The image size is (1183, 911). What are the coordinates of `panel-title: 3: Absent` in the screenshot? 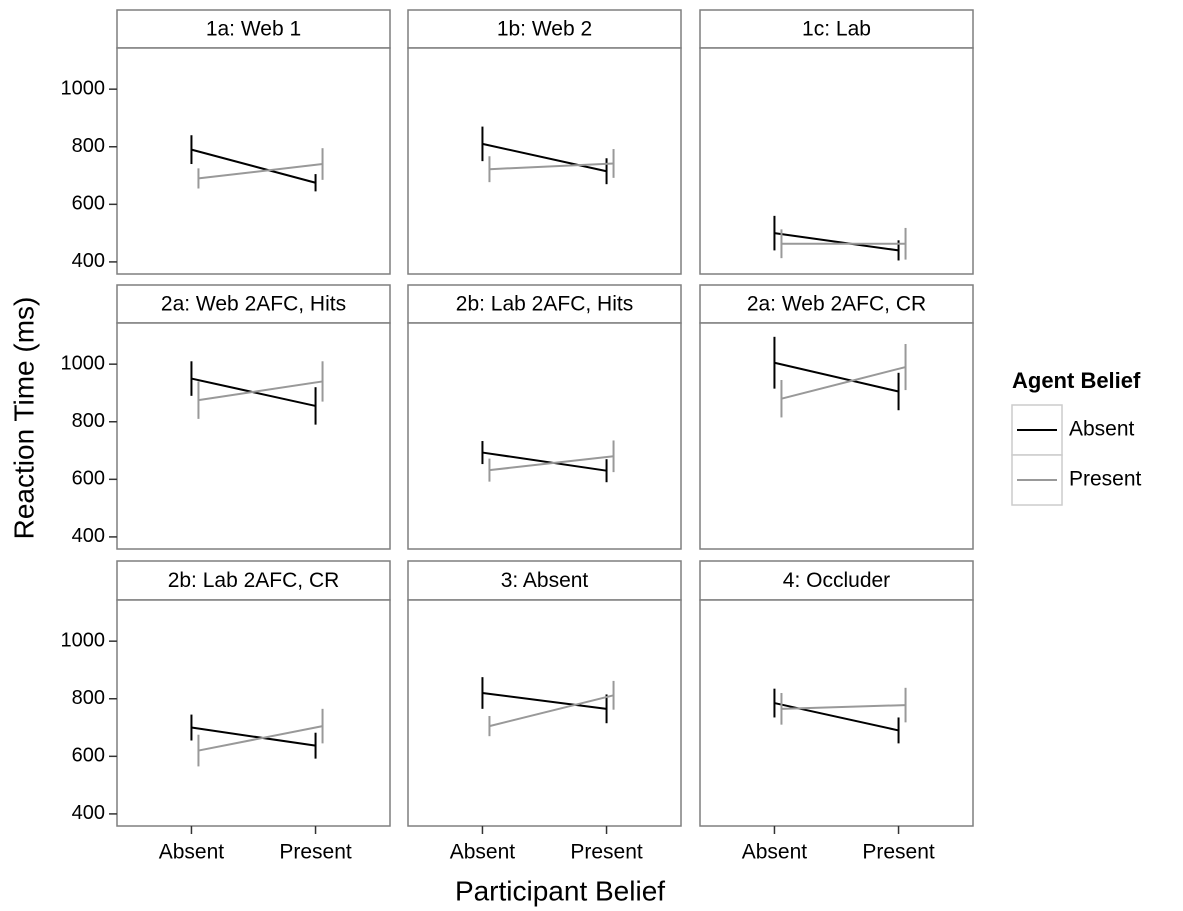 It's located at (545, 580).